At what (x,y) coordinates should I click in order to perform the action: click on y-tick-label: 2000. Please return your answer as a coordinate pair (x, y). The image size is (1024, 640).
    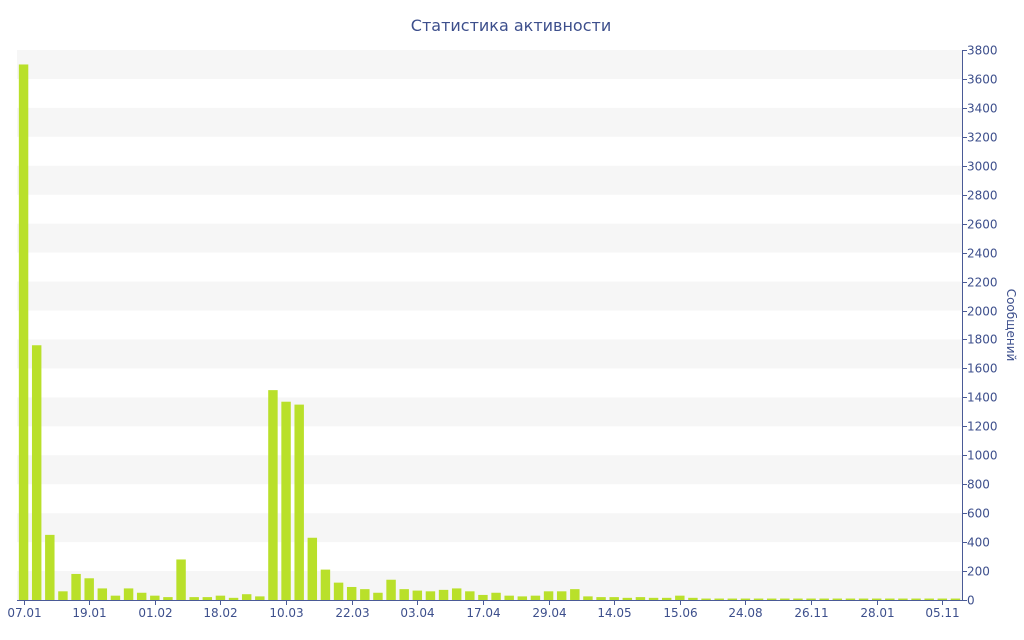
    Looking at the image, I should click on (982, 312).